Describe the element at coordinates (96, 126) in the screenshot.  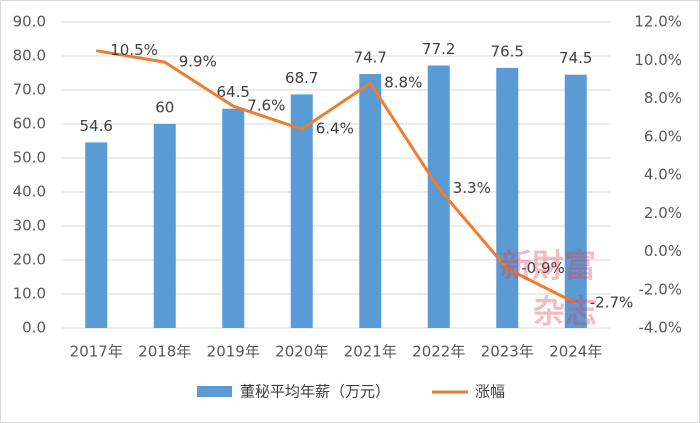
I see `bar-value-label: 54.6` at that location.